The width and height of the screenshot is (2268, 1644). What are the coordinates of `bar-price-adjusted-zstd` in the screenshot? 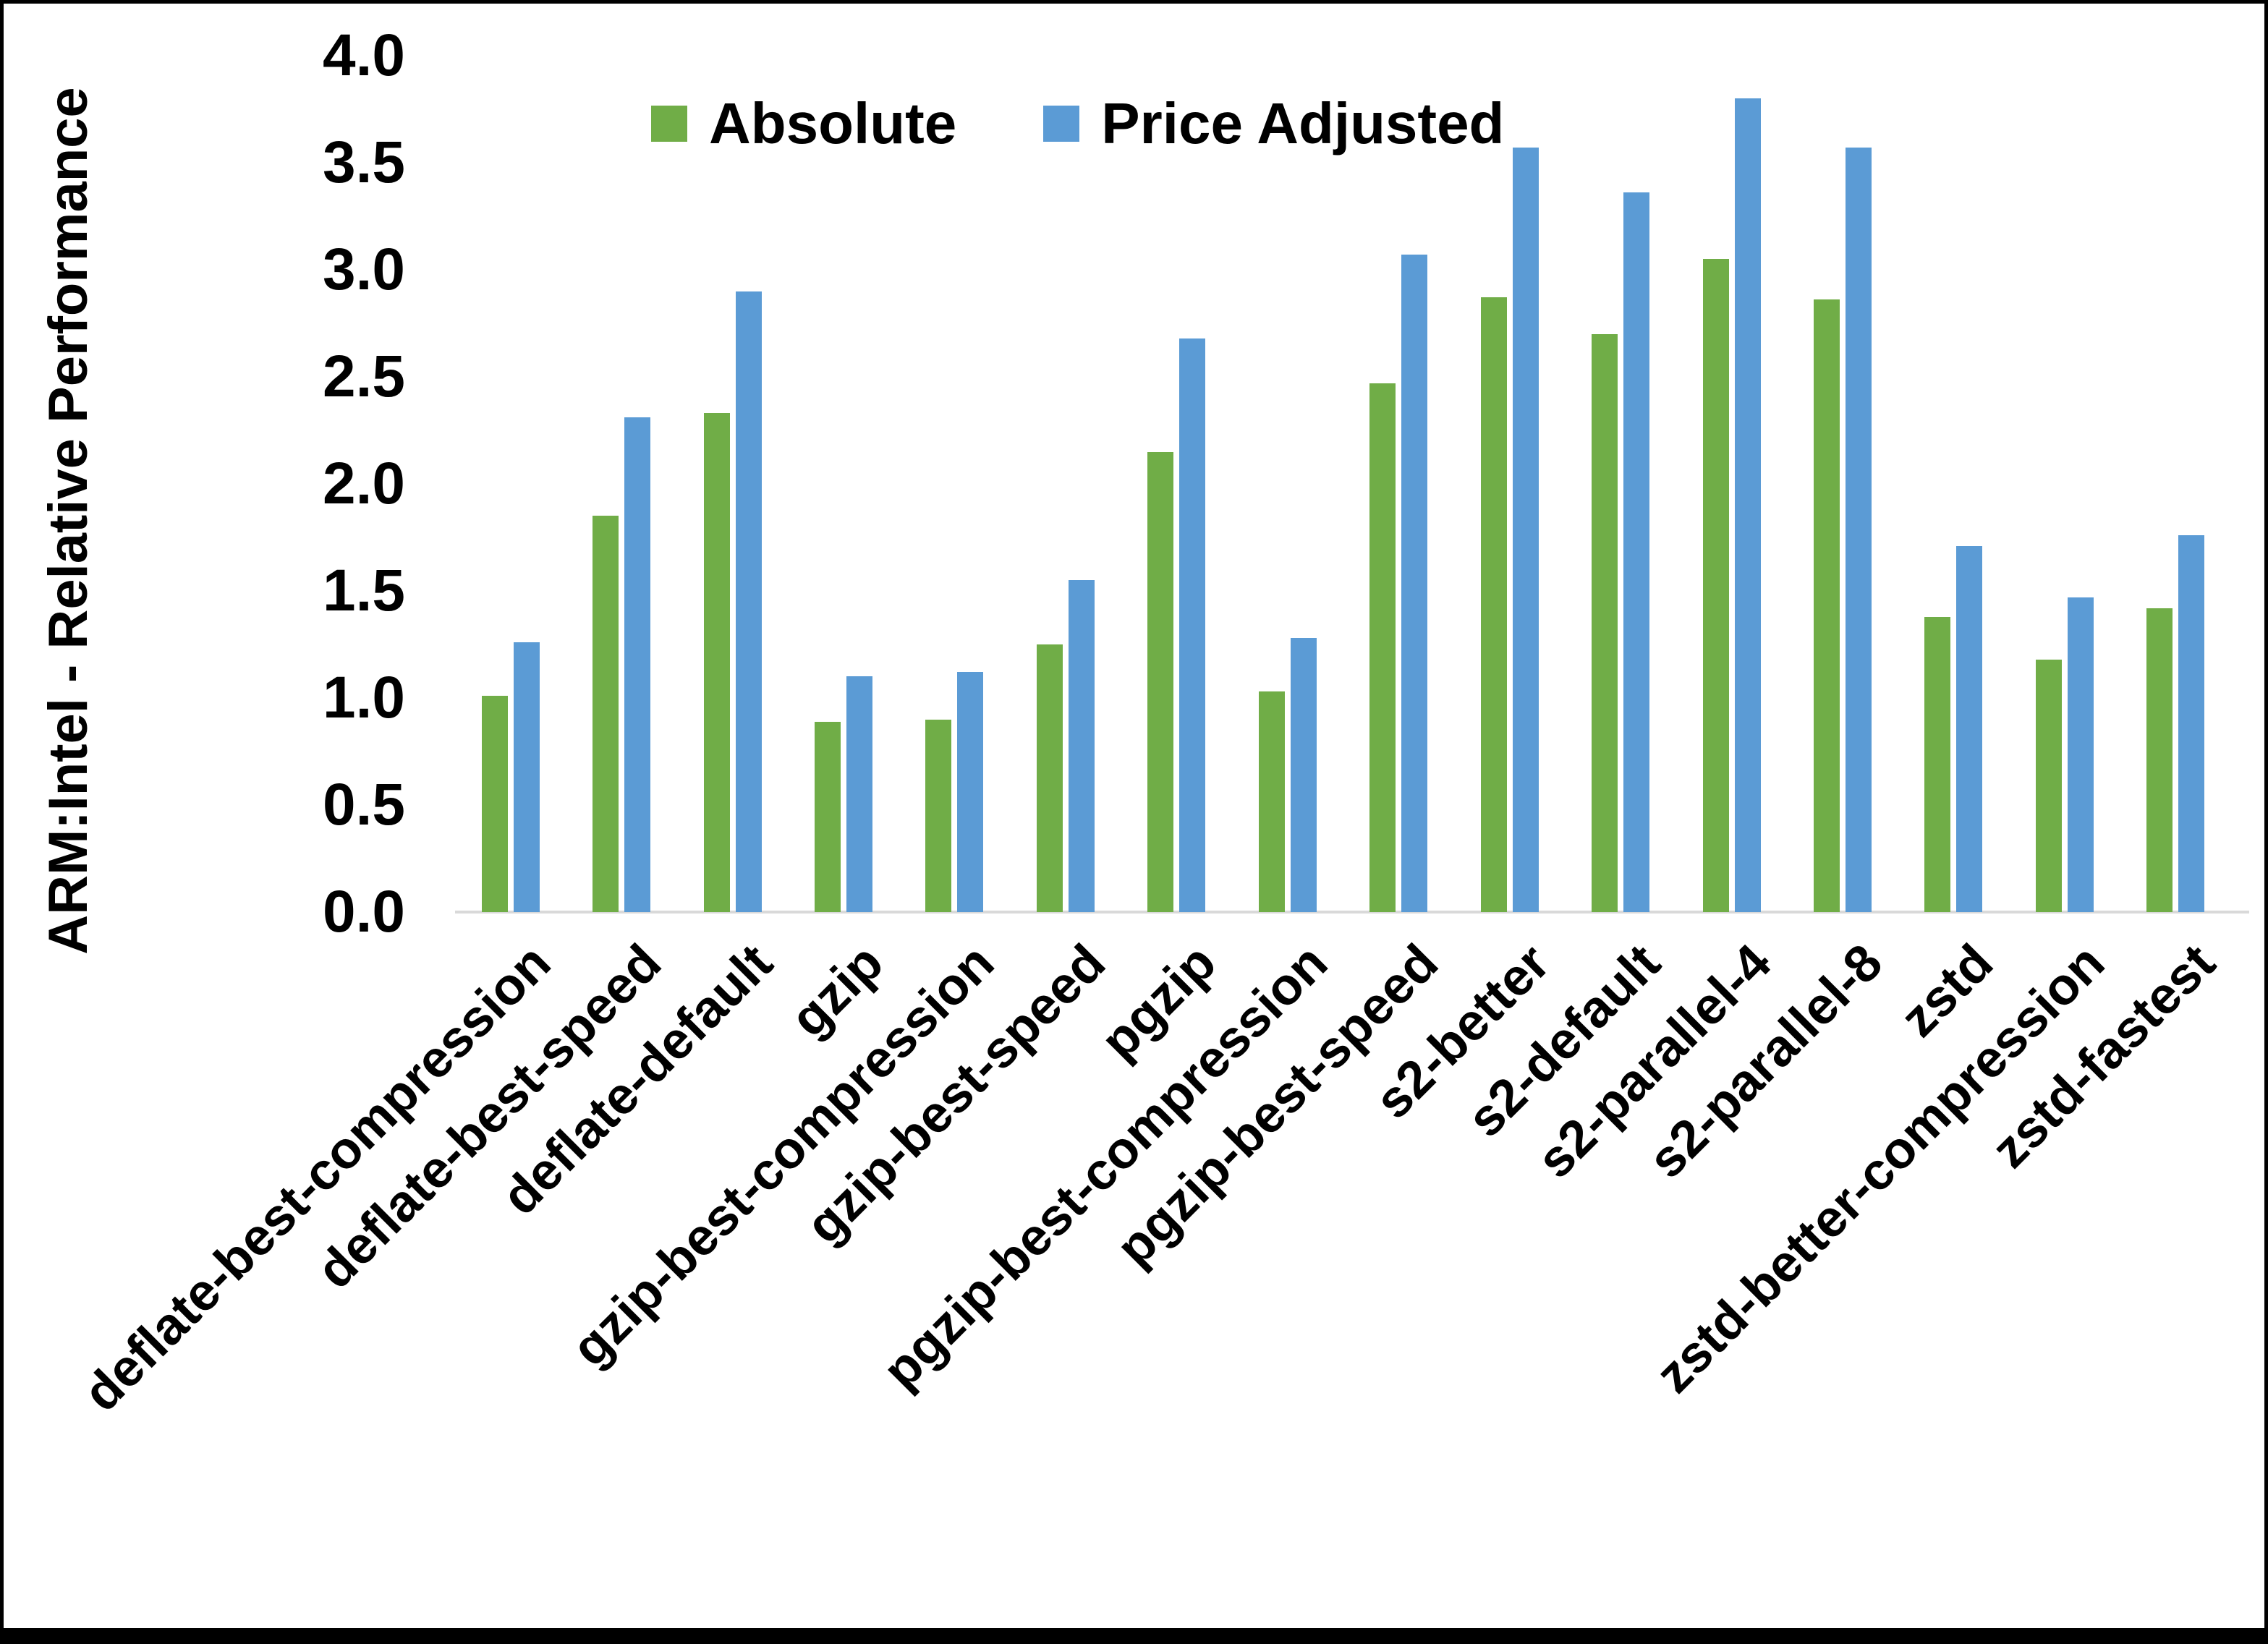 It's located at (1969, 728).